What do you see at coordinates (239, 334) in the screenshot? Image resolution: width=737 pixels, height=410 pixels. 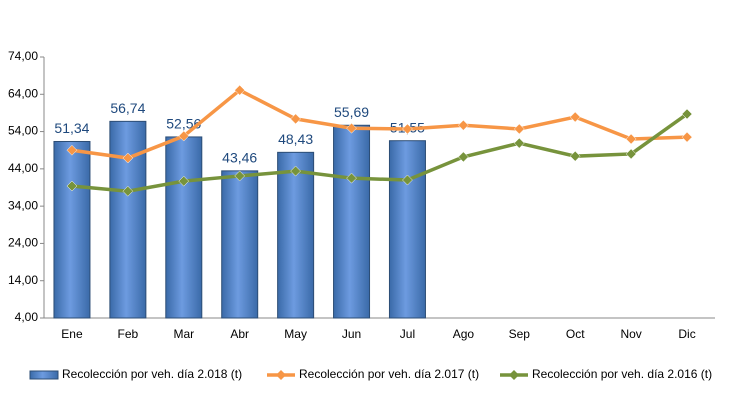 I see `x-tick-label: Abr` at bounding box center [239, 334].